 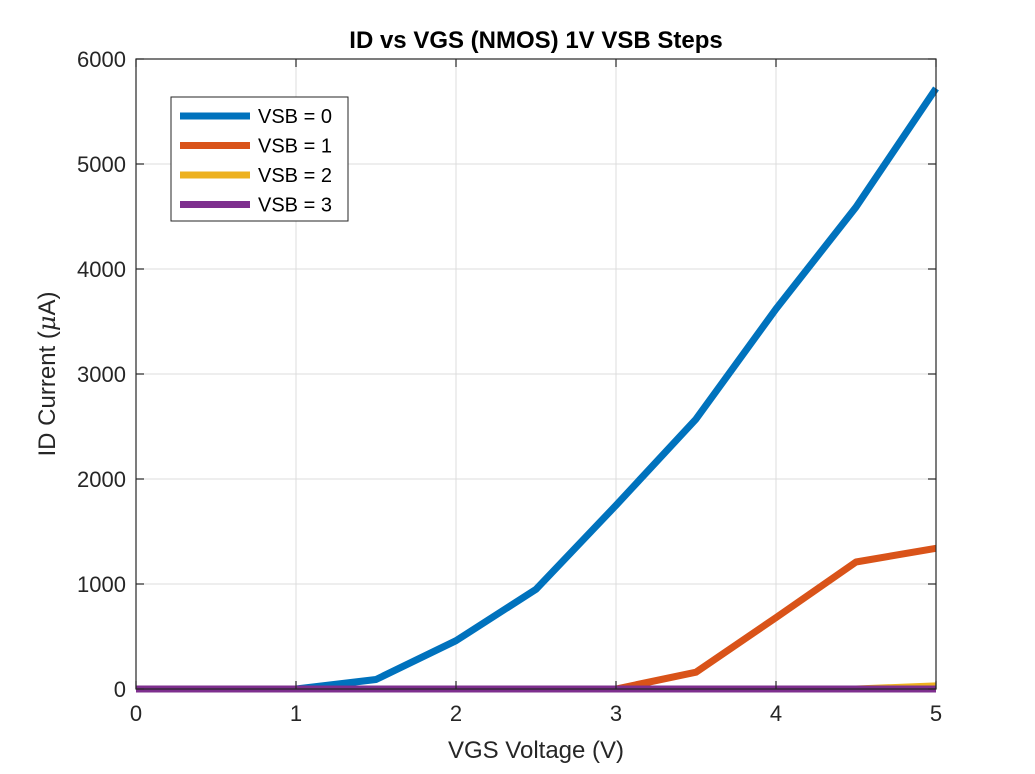 I want to click on y-axis-label-suffix: A), so click(x=47, y=304).